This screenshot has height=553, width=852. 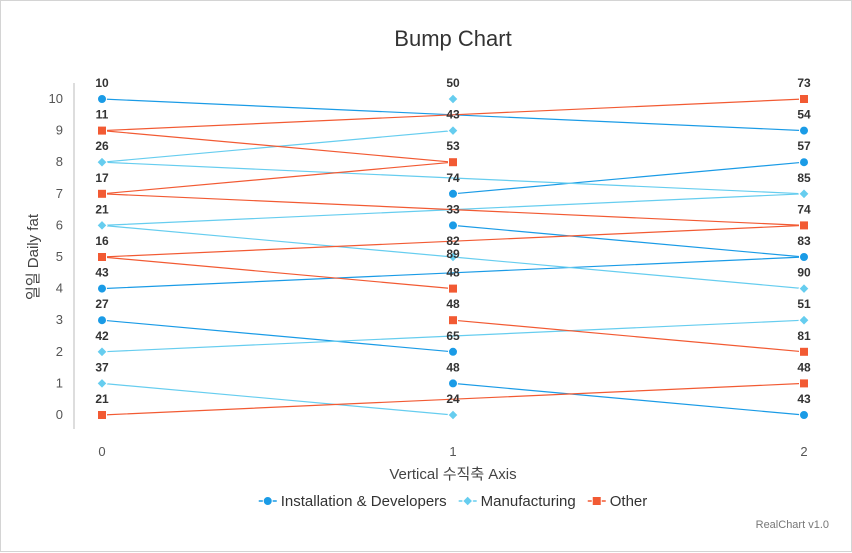 What do you see at coordinates (102, 83) in the screenshot?
I see `data-label: 10` at bounding box center [102, 83].